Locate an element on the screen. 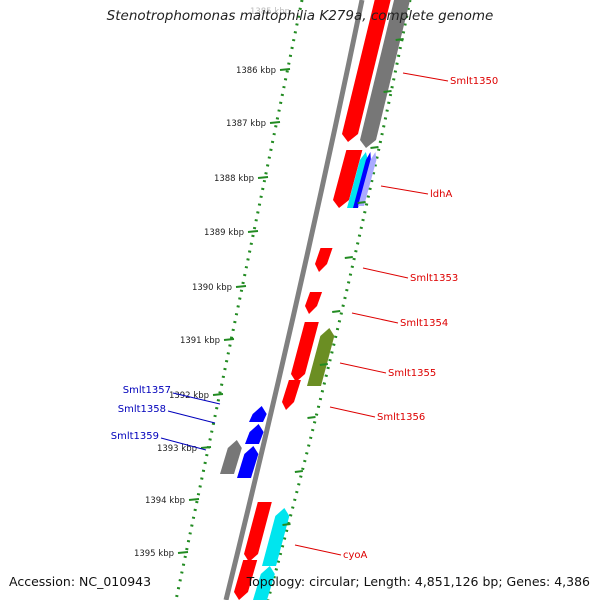 This screenshot has height=600, width=600. gene-label: cyoA is located at coordinates (355, 555).